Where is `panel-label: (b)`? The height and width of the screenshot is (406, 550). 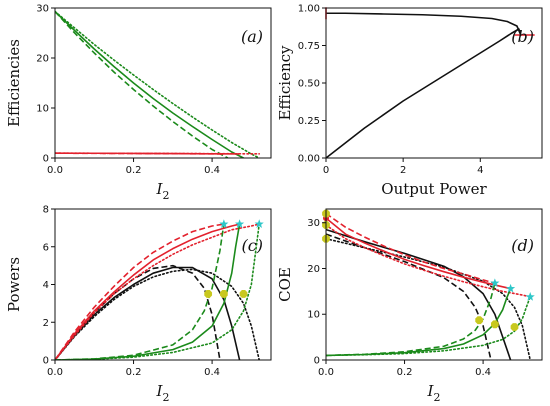
panel-label: (b) is located at coordinates (522, 36).